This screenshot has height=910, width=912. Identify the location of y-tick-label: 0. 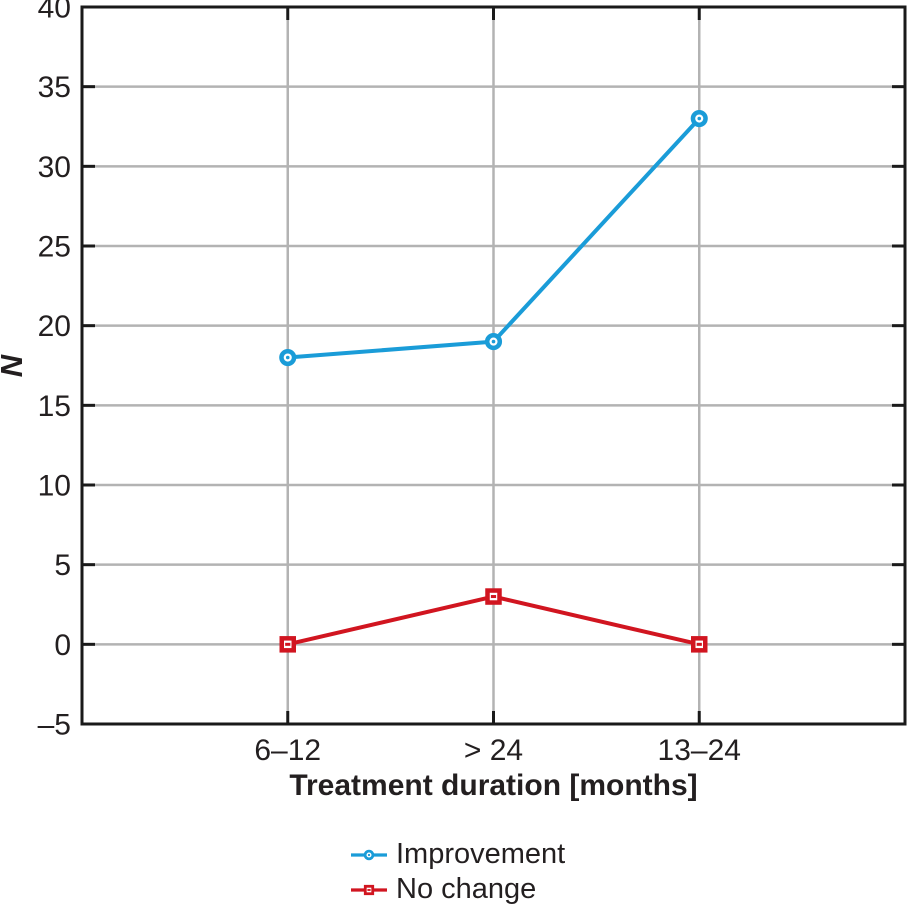
(62, 645).